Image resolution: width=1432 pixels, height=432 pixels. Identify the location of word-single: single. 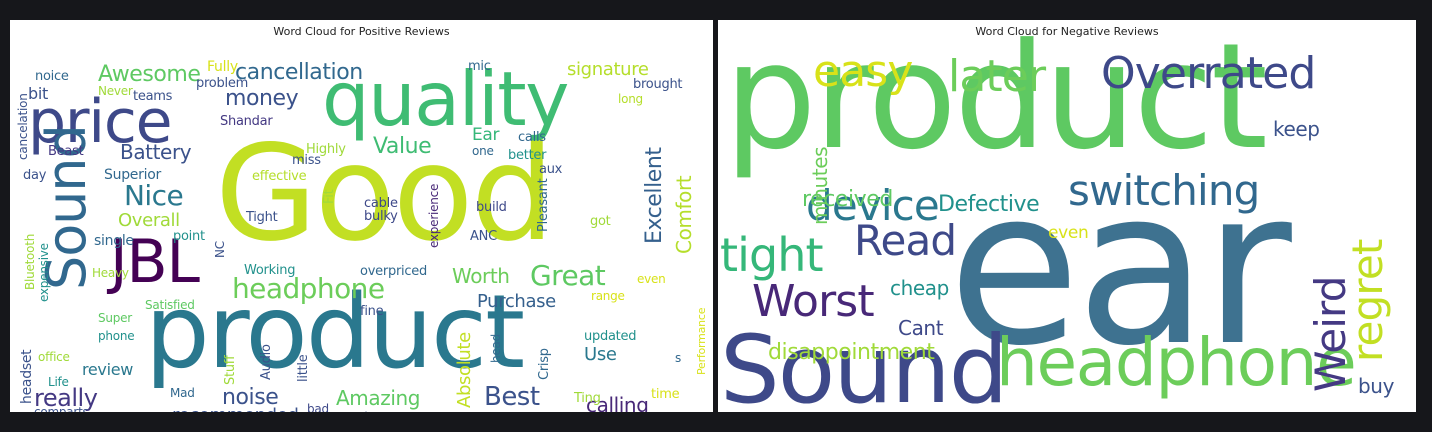
(114, 241).